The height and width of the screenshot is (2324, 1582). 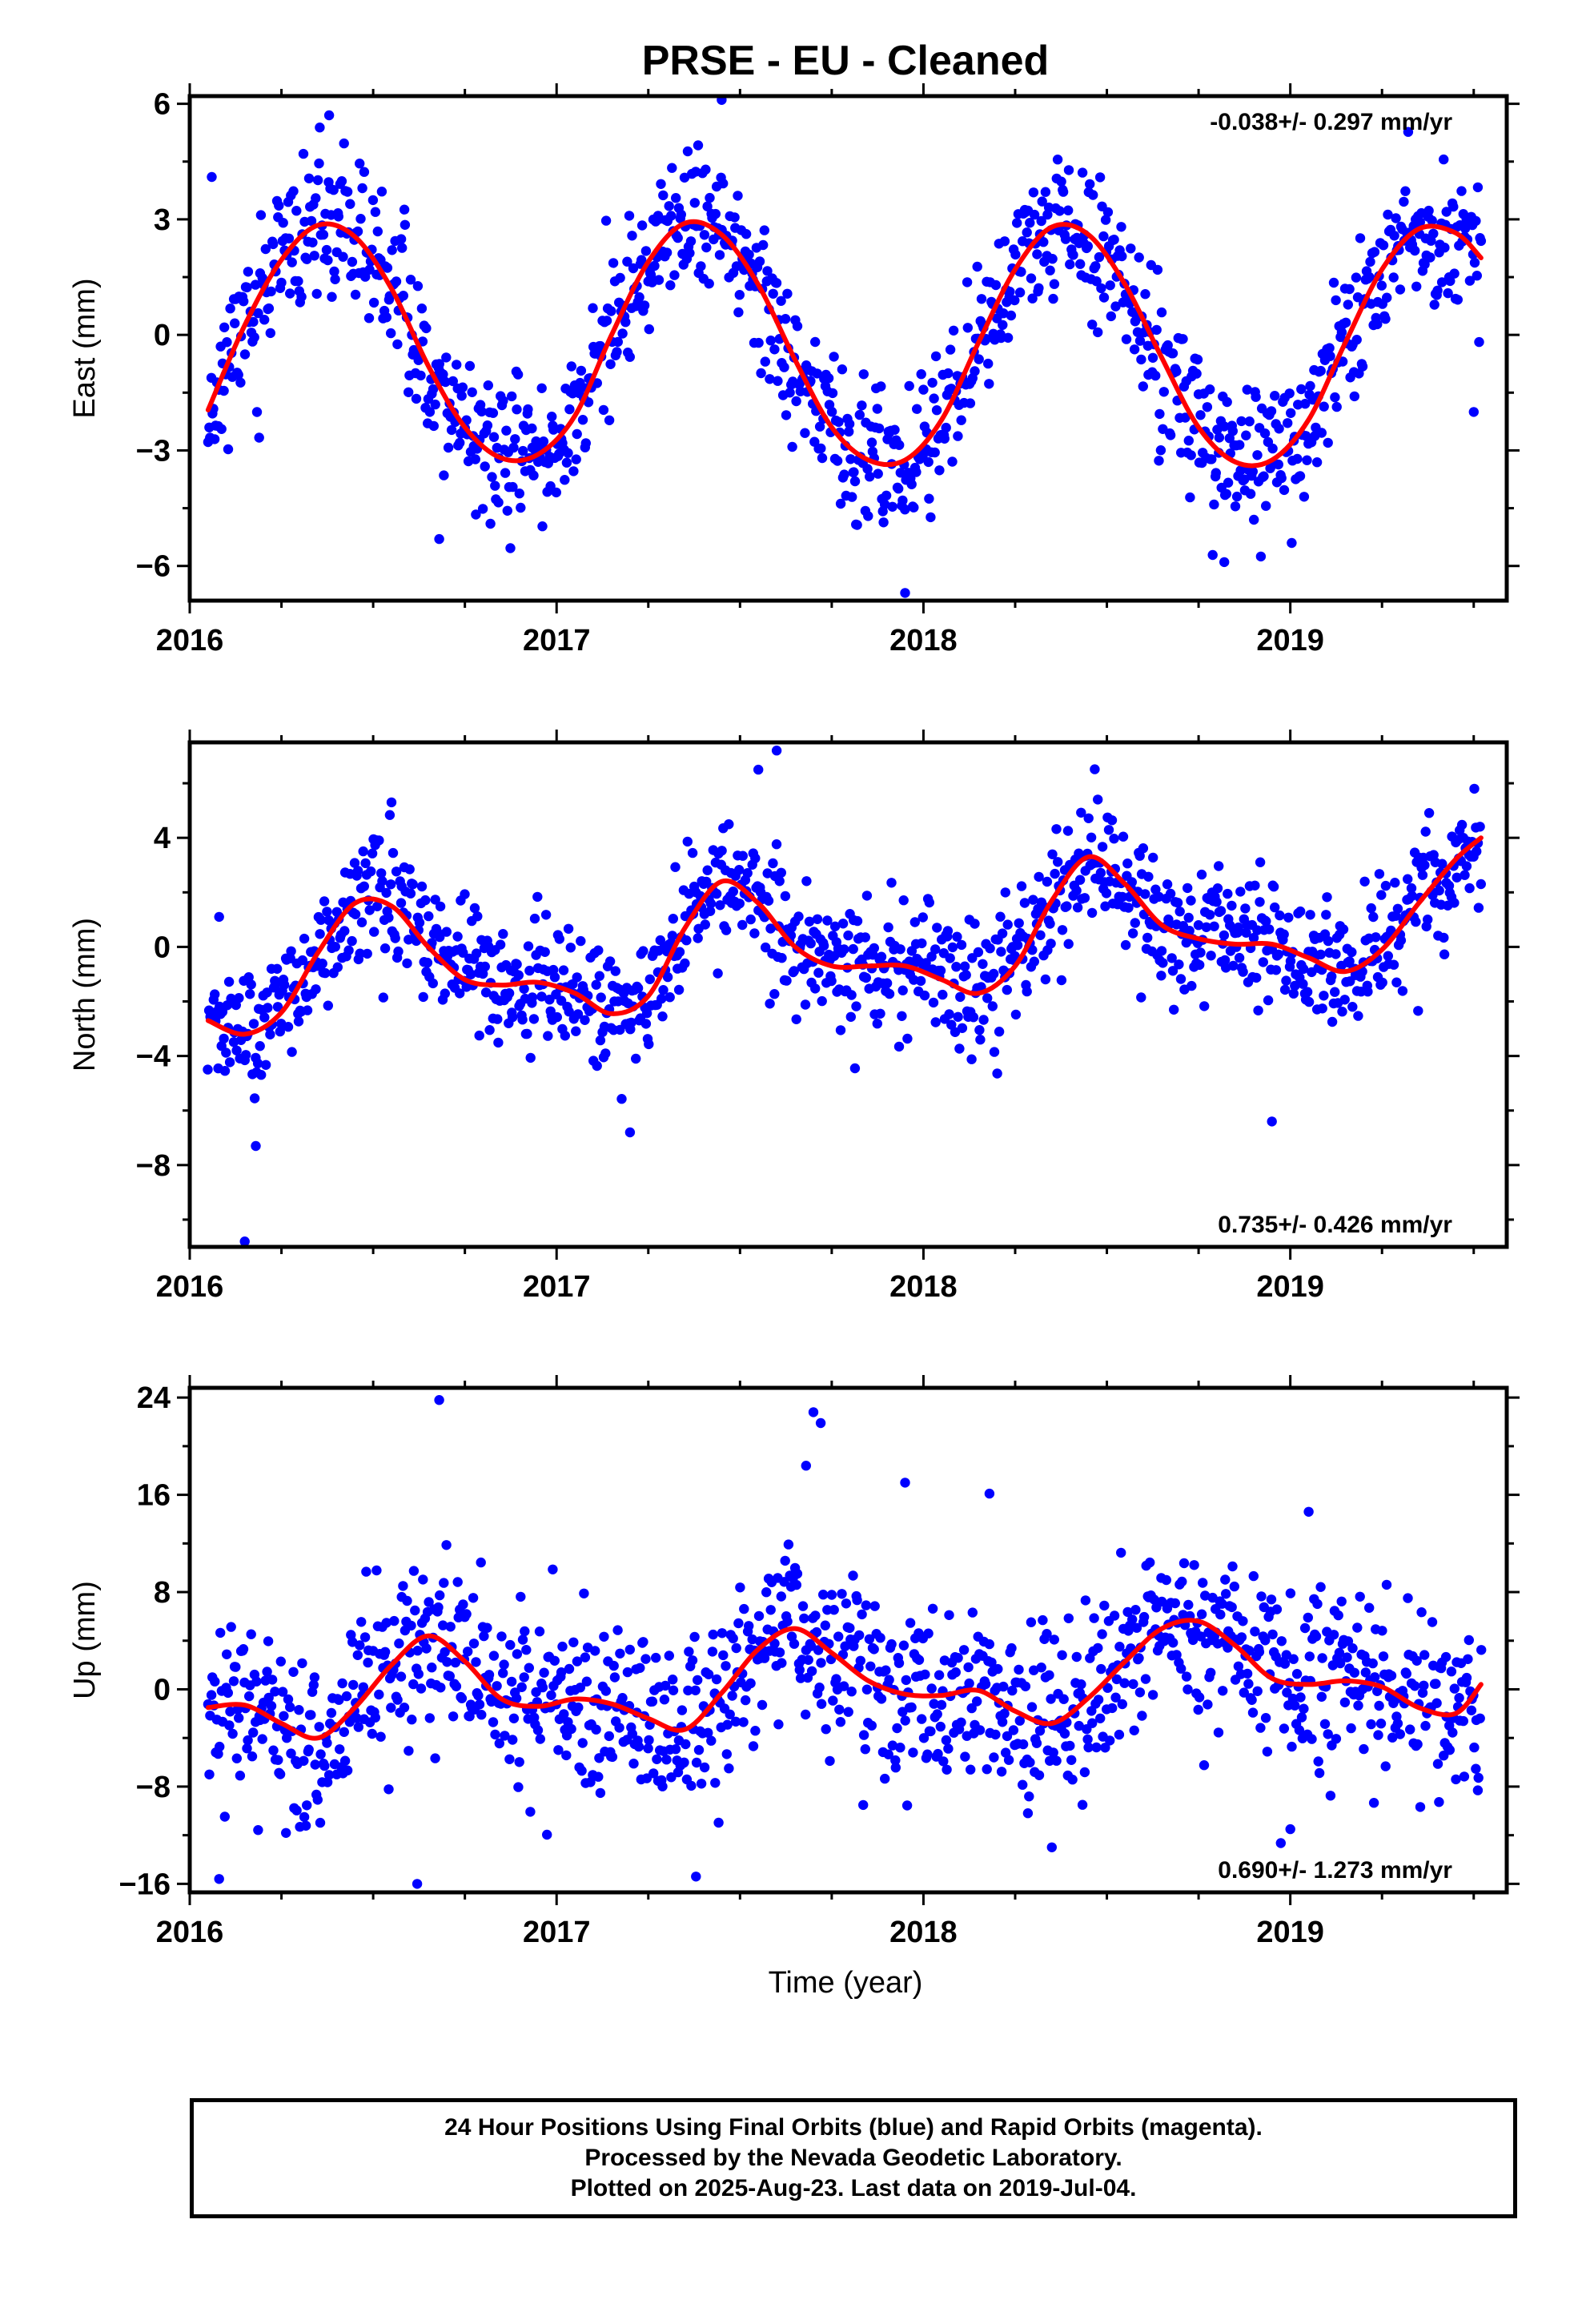 What do you see at coordinates (85, 348) in the screenshot?
I see `east-y-axis-label: East (mm)` at bounding box center [85, 348].